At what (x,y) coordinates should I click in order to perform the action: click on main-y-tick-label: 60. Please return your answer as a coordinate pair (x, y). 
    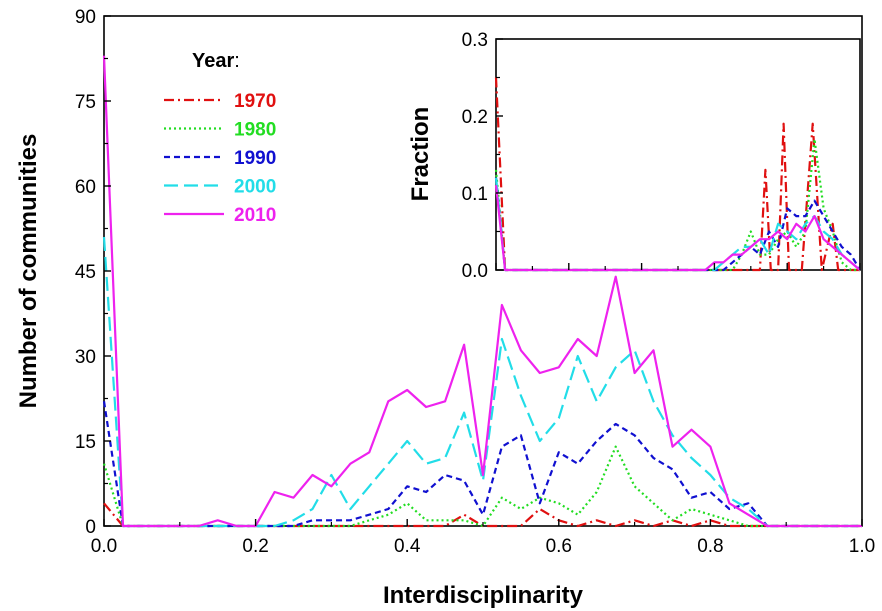
    Looking at the image, I should click on (85, 187).